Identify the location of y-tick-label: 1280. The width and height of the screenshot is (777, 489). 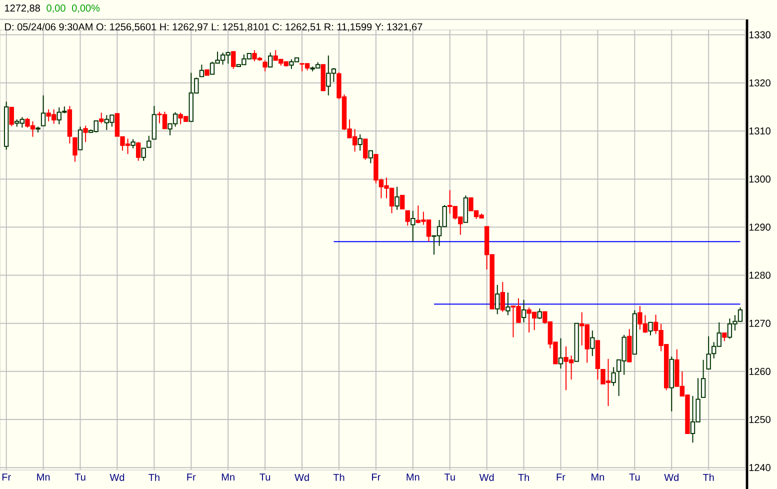
(759, 275).